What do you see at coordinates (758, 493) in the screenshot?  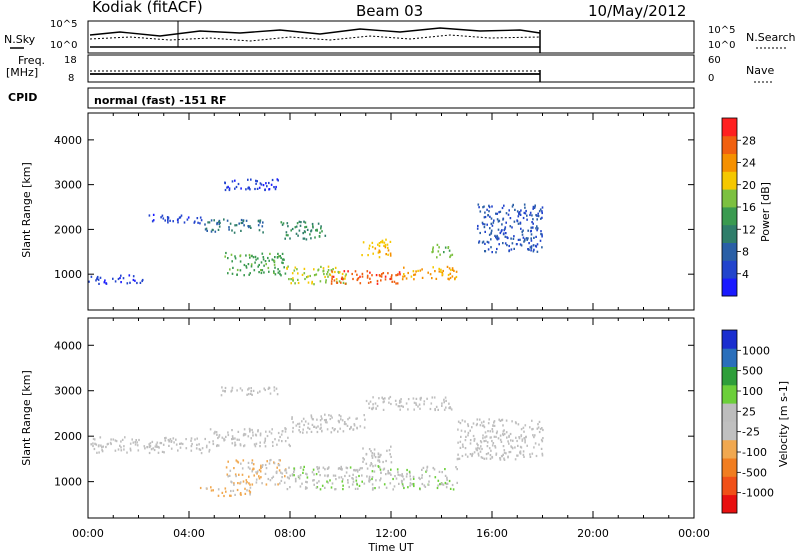 I see `velocity-colorbar-tick-label: -1000` at bounding box center [758, 493].